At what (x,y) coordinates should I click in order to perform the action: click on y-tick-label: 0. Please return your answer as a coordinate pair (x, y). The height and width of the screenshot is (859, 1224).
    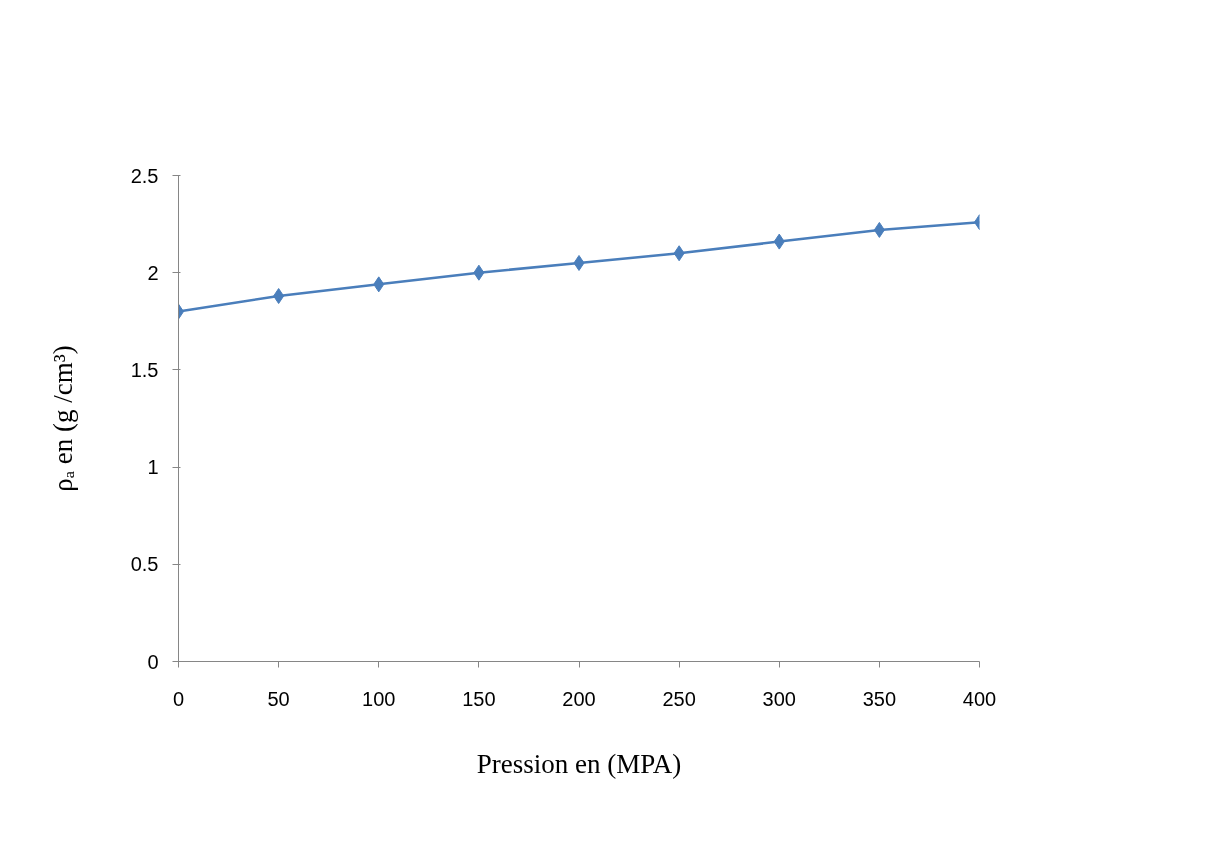
    Looking at the image, I should click on (153, 661).